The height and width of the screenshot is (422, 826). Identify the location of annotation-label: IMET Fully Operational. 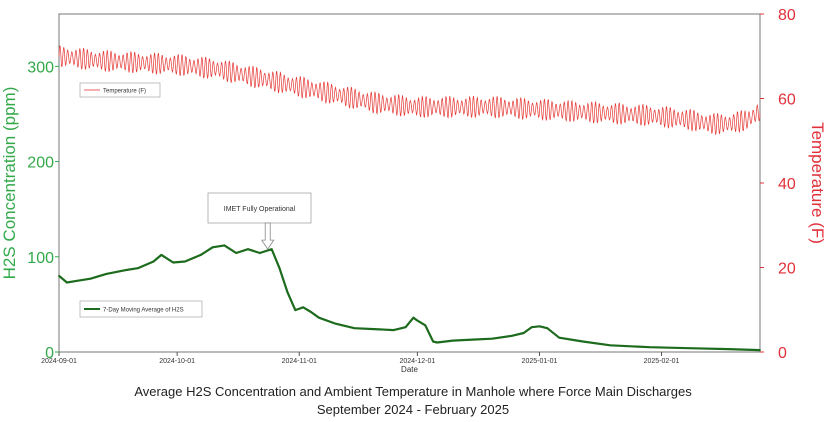
(260, 209).